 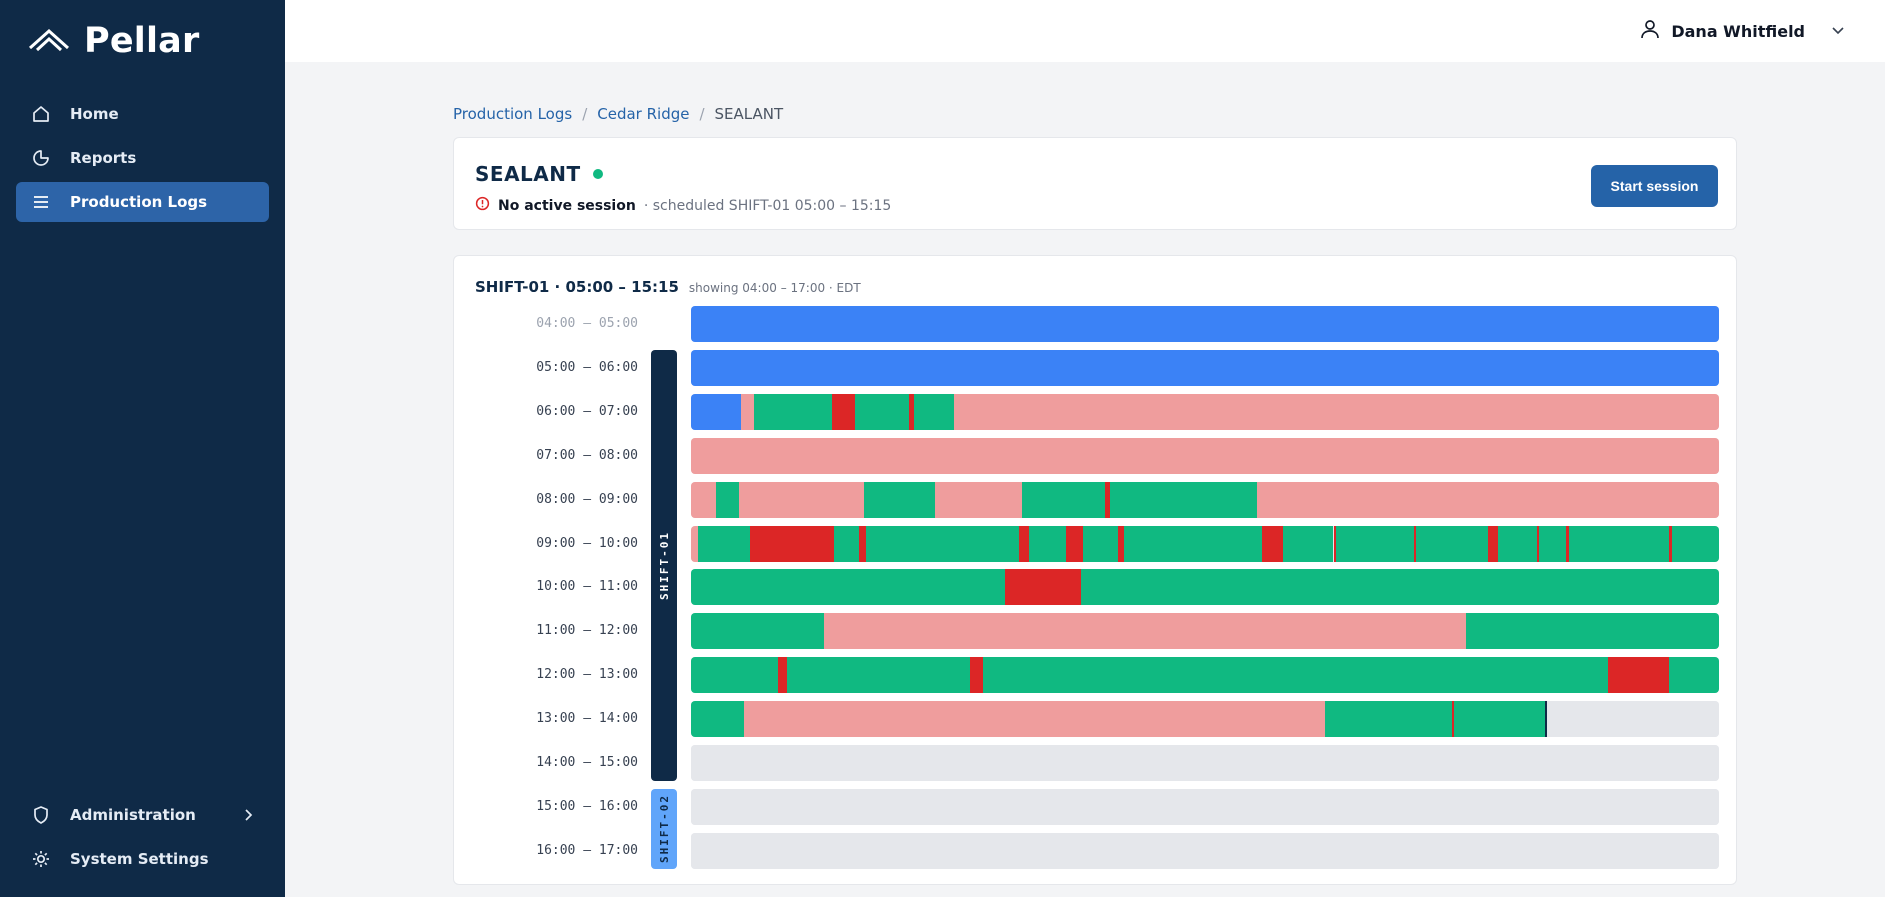 I want to click on hour-label: 07:00 – 08:00, so click(x=587, y=455).